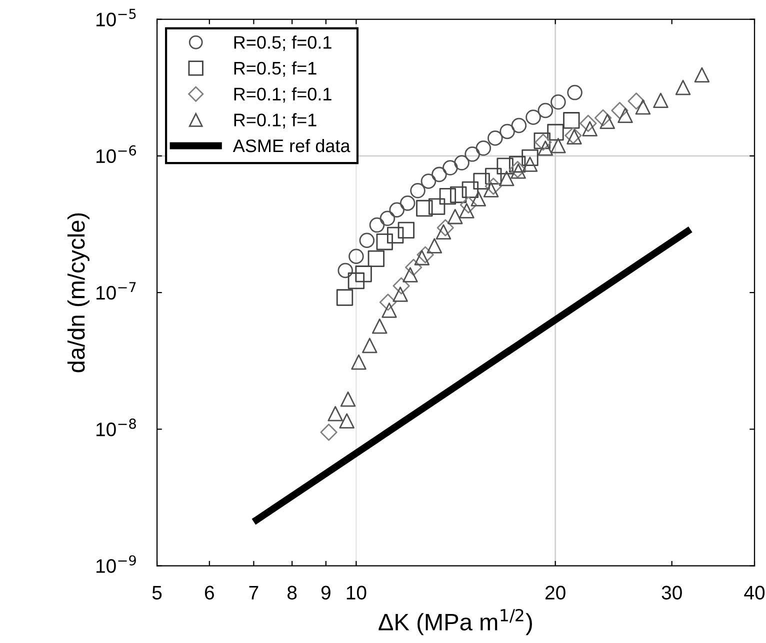  What do you see at coordinates (157, 593) in the screenshot?
I see `x-tick-label: 5` at bounding box center [157, 593].